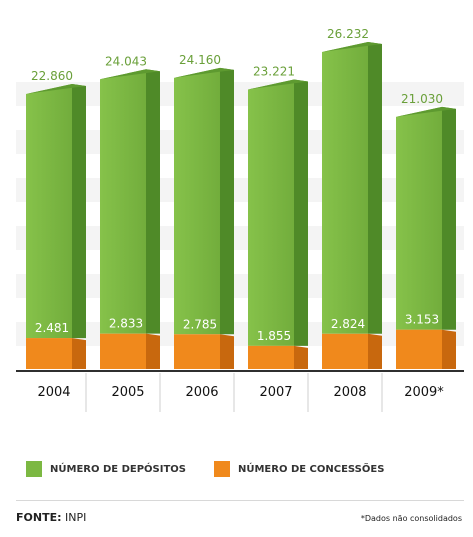  Describe the element at coordinates (274, 72) in the screenshot. I see `data-label-depositos: 23.221` at that location.